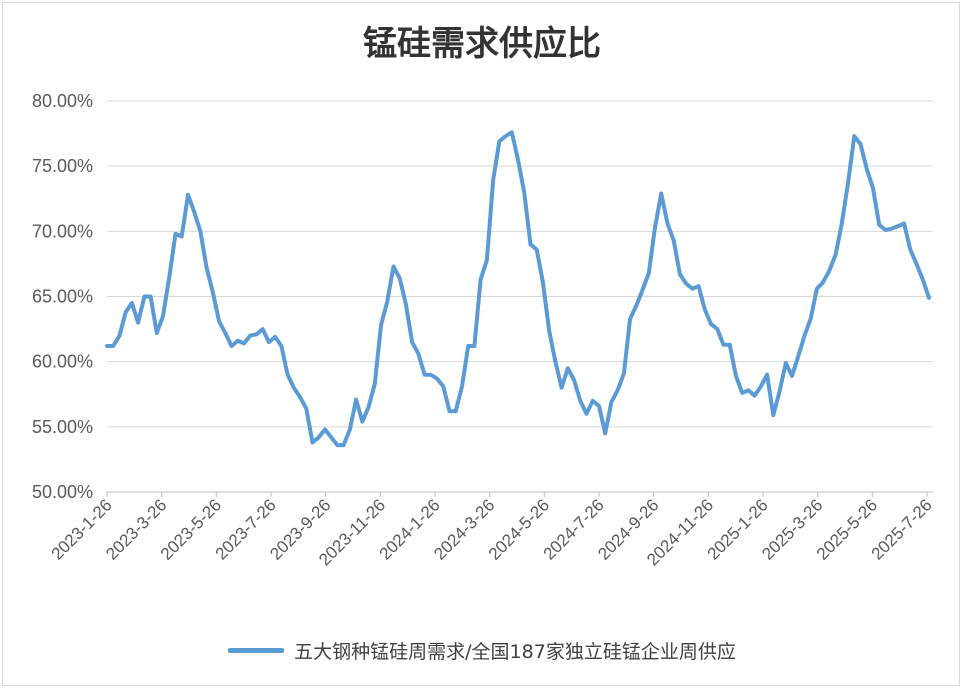 Image resolution: width=964 pixels, height=690 pixels. What do you see at coordinates (256, 650) in the screenshot?
I see `legend-swatch` at bounding box center [256, 650].